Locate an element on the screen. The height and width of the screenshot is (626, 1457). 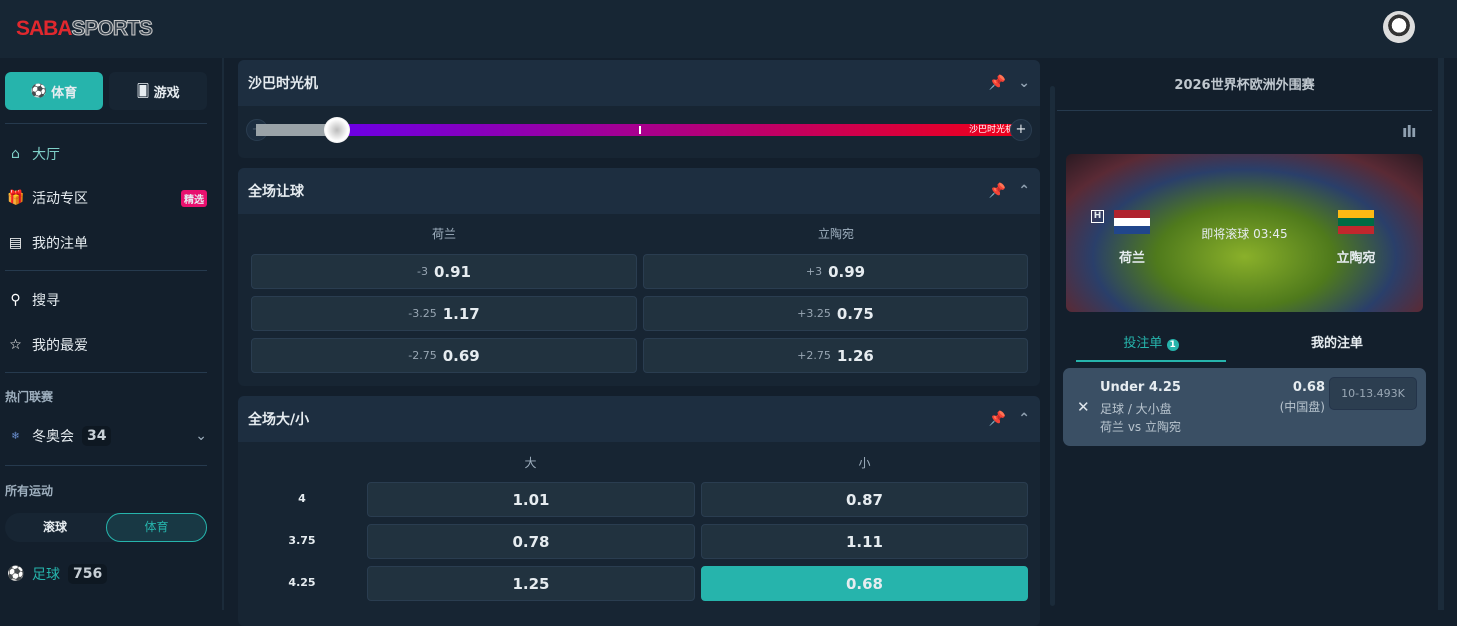
odds-button: 0.78 is located at coordinates (531, 541).